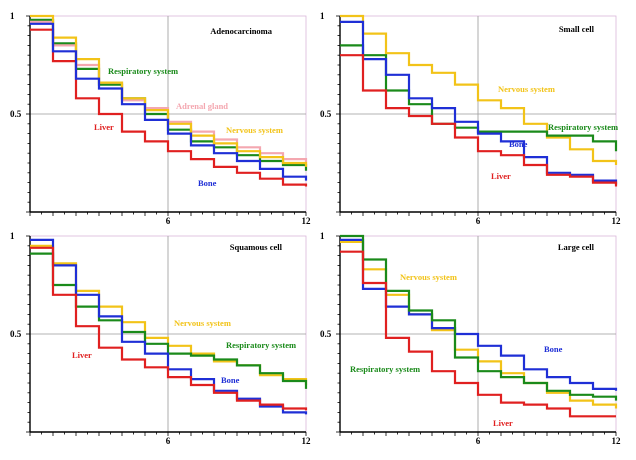  What do you see at coordinates (503, 423) in the screenshot?
I see `panel-large-cell-label-liver: Liver` at bounding box center [503, 423].